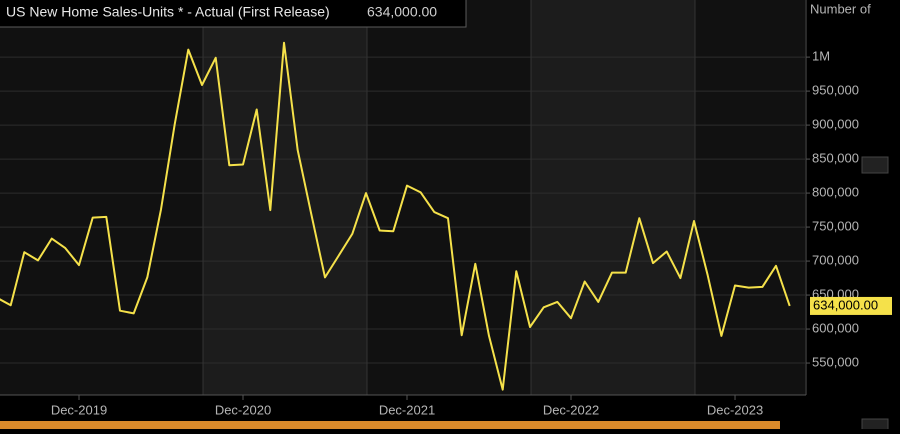  I want to click on last-value-box, so click(851, 305).